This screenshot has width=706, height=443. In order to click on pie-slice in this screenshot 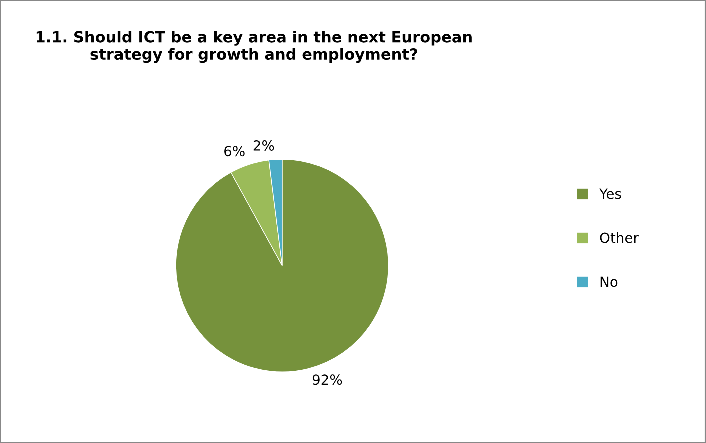, I will do `click(283, 265)`.